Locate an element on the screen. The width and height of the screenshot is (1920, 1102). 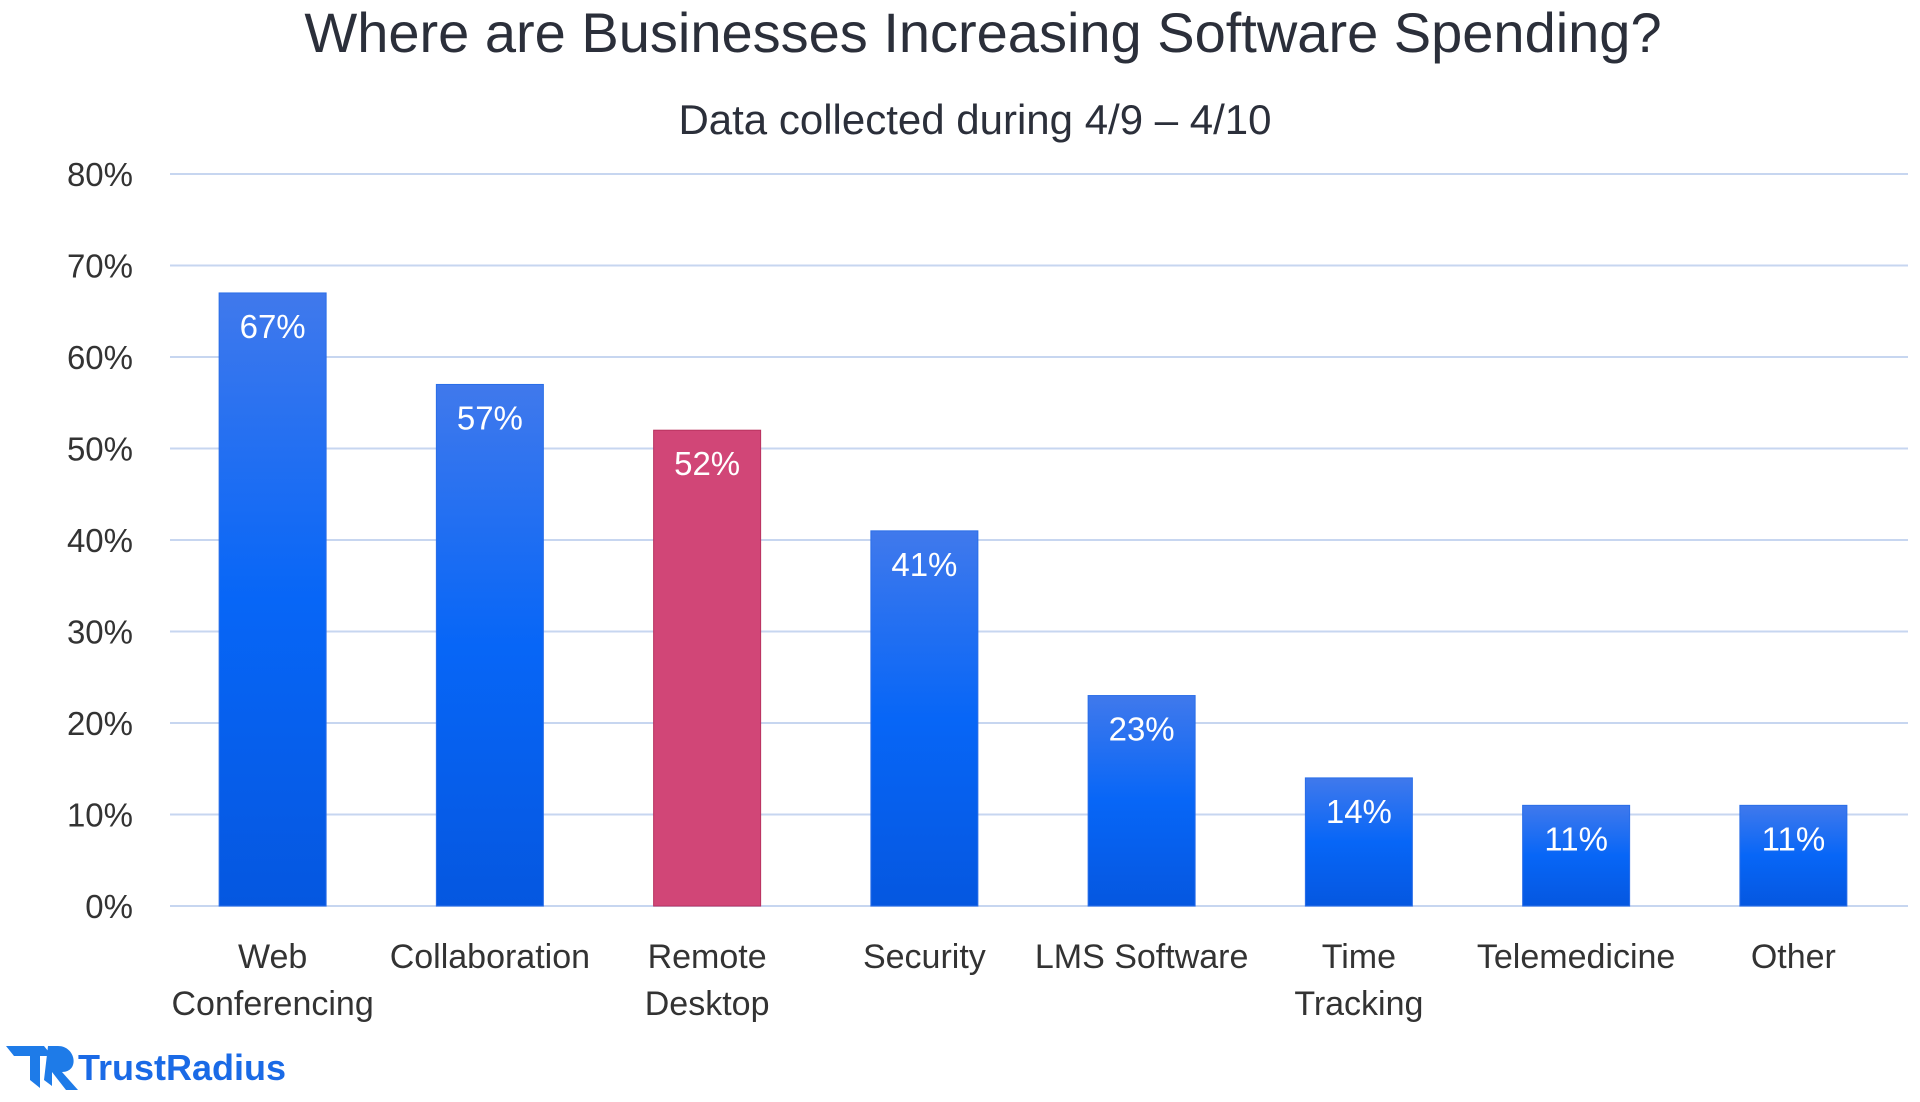
y-tick-label: 80% is located at coordinates (100, 174).